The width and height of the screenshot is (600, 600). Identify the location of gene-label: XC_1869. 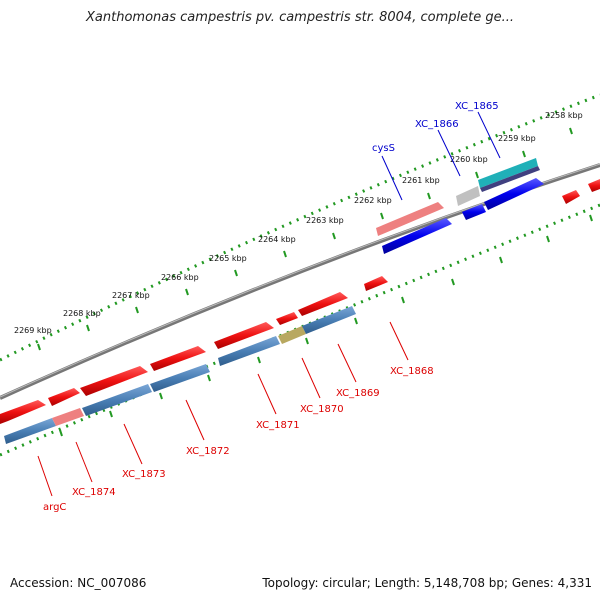
(358, 393).